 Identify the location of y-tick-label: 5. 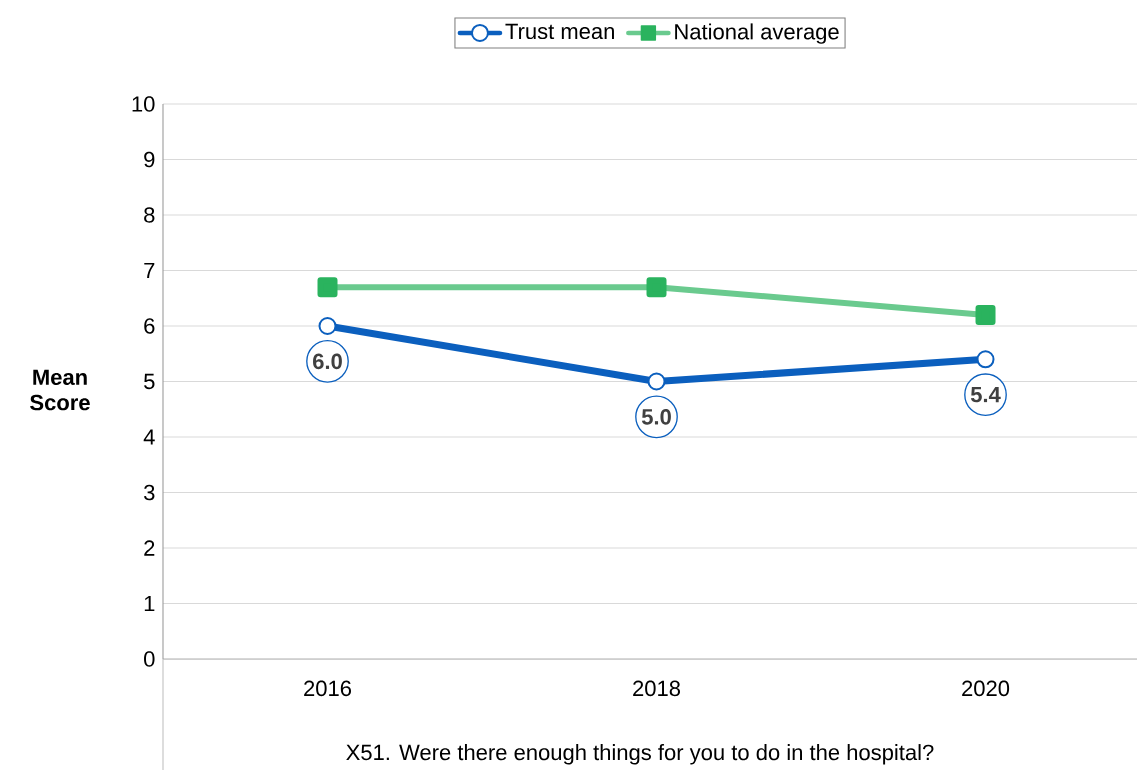
(149, 381).